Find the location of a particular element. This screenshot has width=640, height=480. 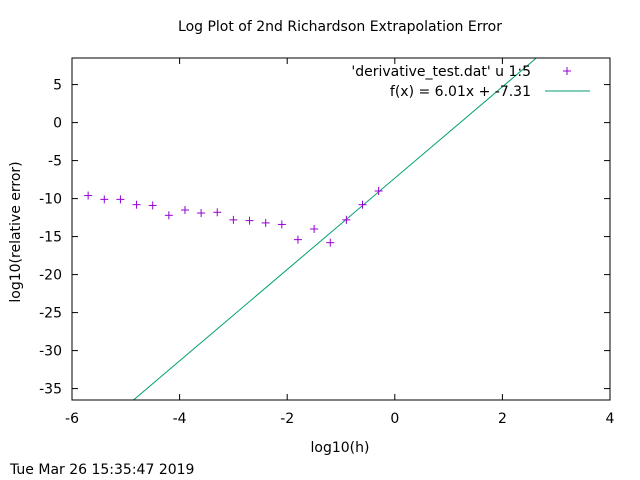

y-tick-label: -35 is located at coordinates (50, 390).